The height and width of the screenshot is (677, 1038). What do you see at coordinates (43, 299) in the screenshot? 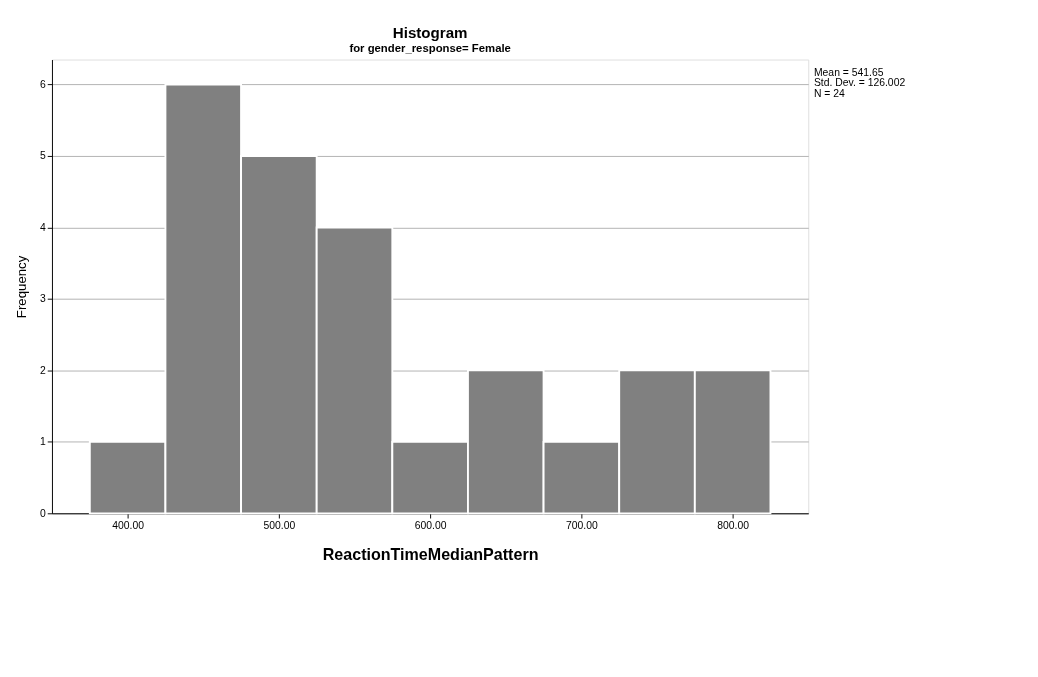
I see `y-tick-label: 3` at bounding box center [43, 299].